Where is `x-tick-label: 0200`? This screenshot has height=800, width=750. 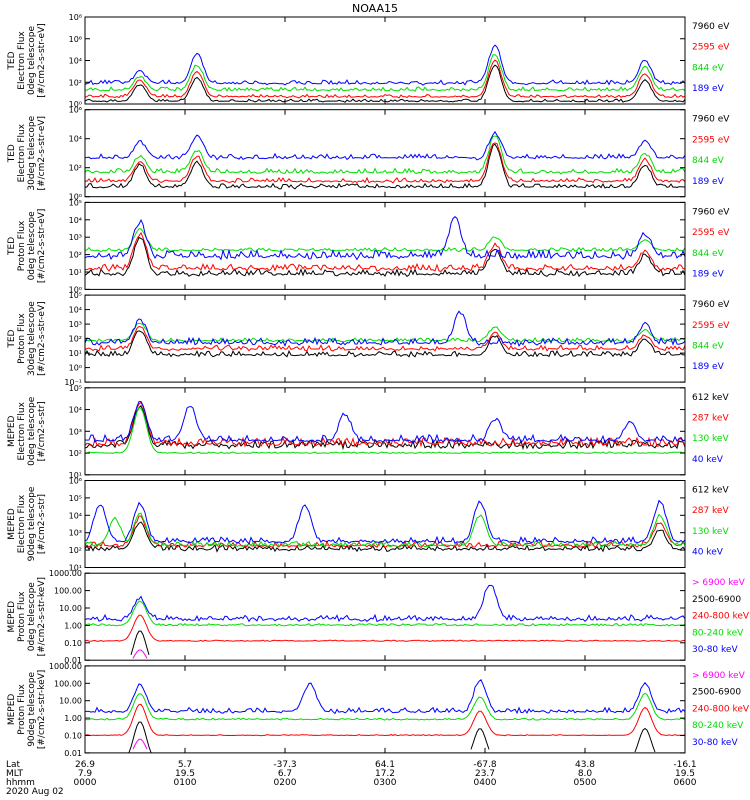
x-tick-label: 0200 is located at coordinates (285, 783).